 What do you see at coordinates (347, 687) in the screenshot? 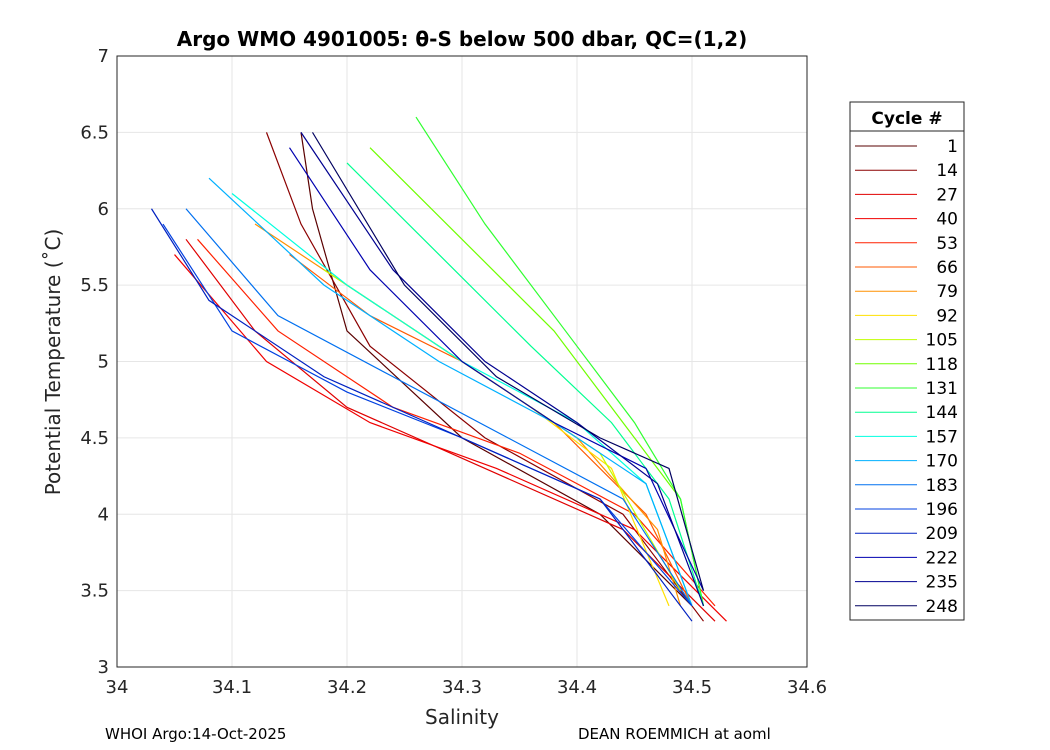
I see `x-tick-label: 34.2` at bounding box center [347, 687].